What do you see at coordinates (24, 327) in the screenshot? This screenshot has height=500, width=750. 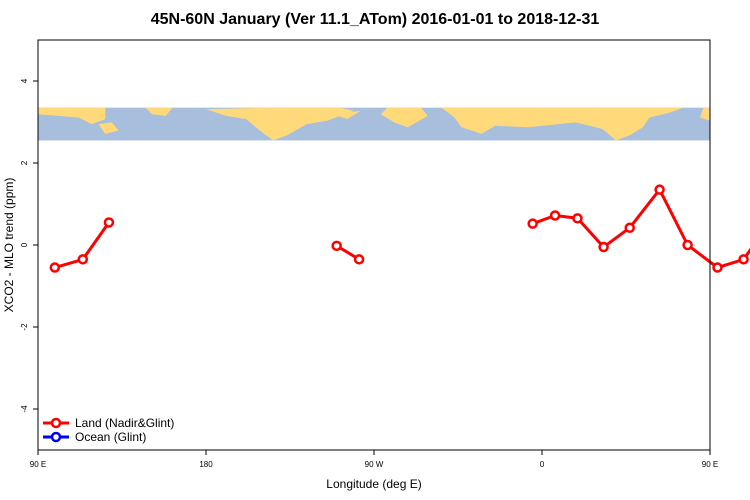 I see `y-tick-label: -2` at bounding box center [24, 327].